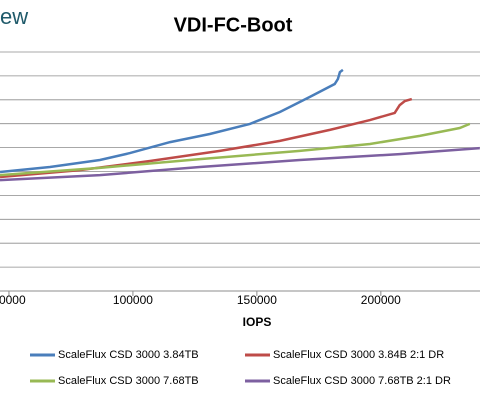 The image size is (480, 401). What do you see at coordinates (257, 322) in the screenshot?
I see `x-axis-label: IOPS` at bounding box center [257, 322].